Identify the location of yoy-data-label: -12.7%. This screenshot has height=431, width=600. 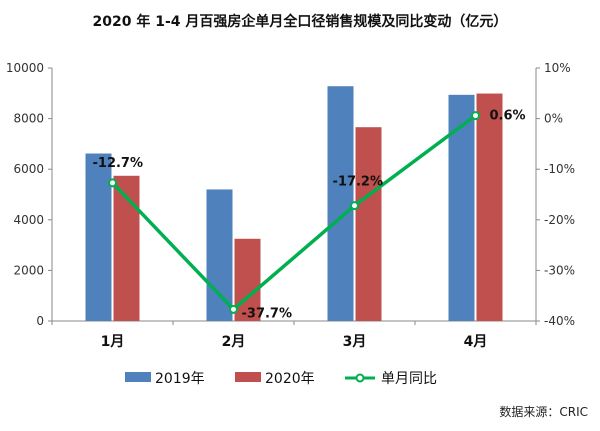
(118, 163).